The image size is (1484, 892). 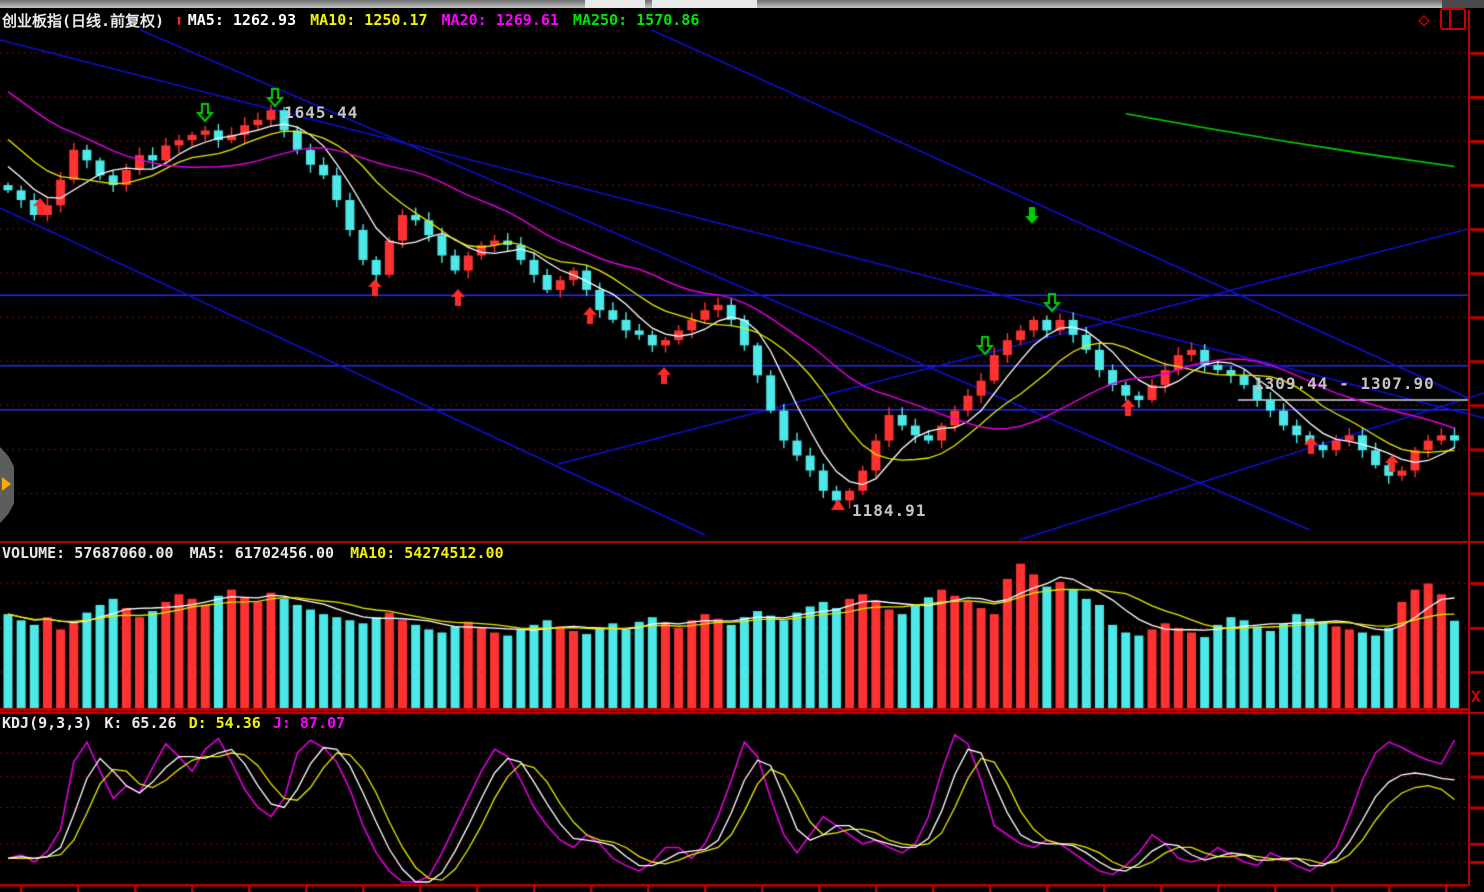 I want to click on kdj-legend: KDJ(9,3,3) K: 65.26 D: 54.36 J: 87.07, so click(x=173, y=723).